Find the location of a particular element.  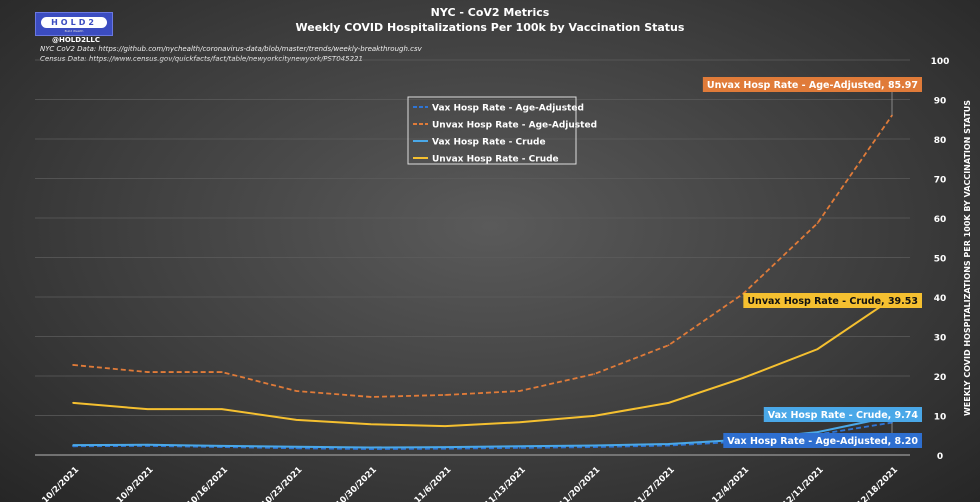

chart-title: NYC - CoV2 Metrics is located at coordinates (490, 12).